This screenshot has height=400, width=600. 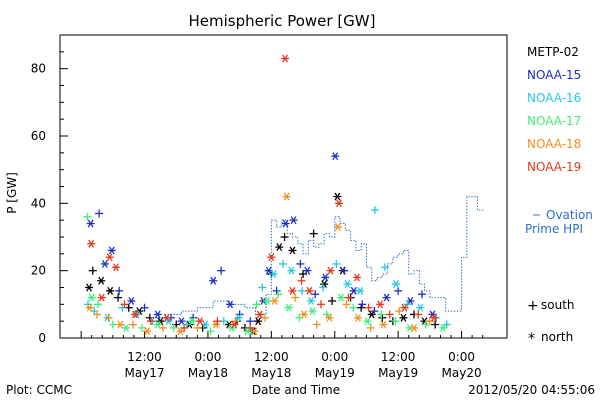 What do you see at coordinates (462, 373) in the screenshot?
I see `x-tick-label-date: May20` at bounding box center [462, 373].